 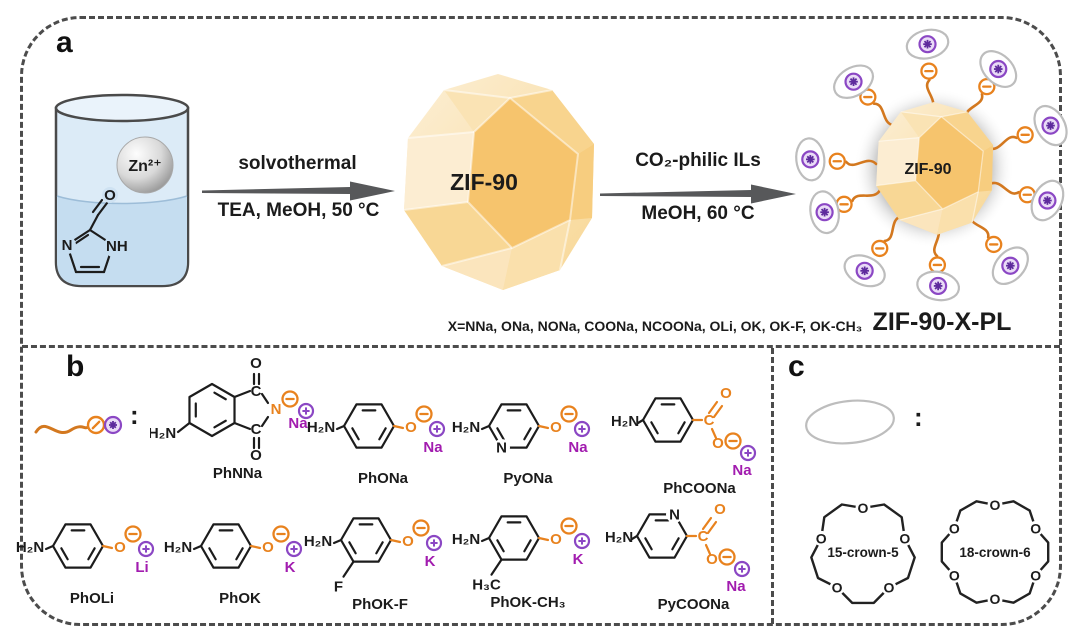 What do you see at coordinates (110, 195) in the screenshot?
I see `aldehyde-o-label: O` at bounding box center [110, 195].